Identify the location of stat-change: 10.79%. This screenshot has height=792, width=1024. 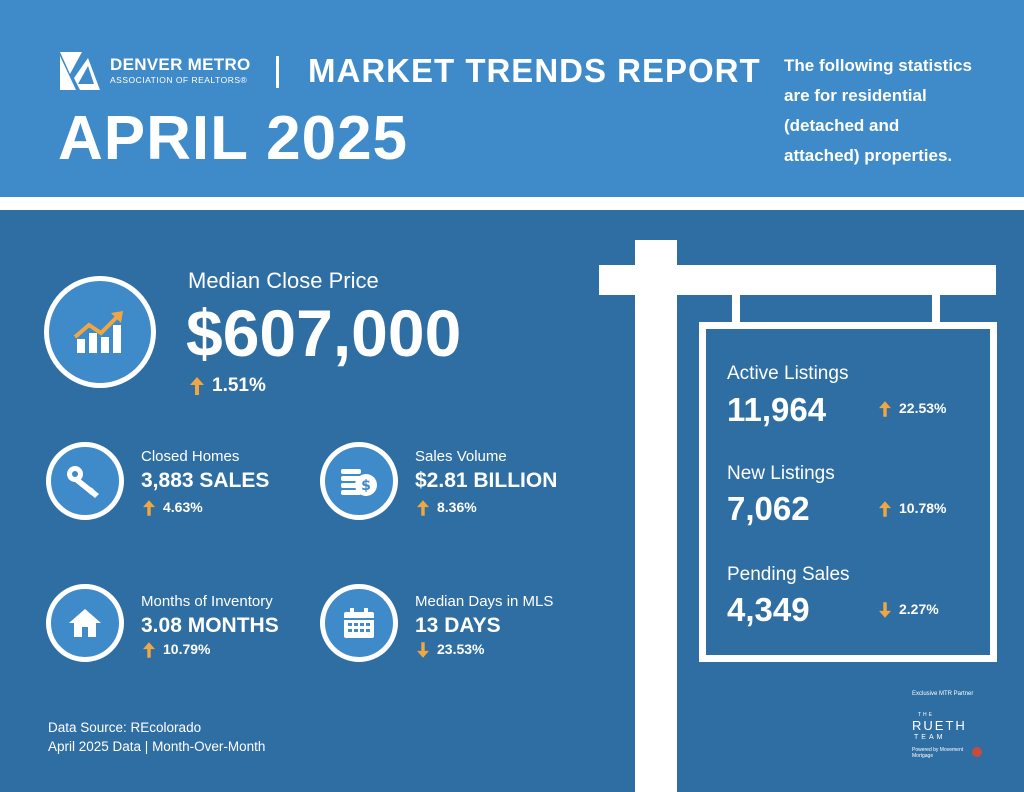
(177, 650).